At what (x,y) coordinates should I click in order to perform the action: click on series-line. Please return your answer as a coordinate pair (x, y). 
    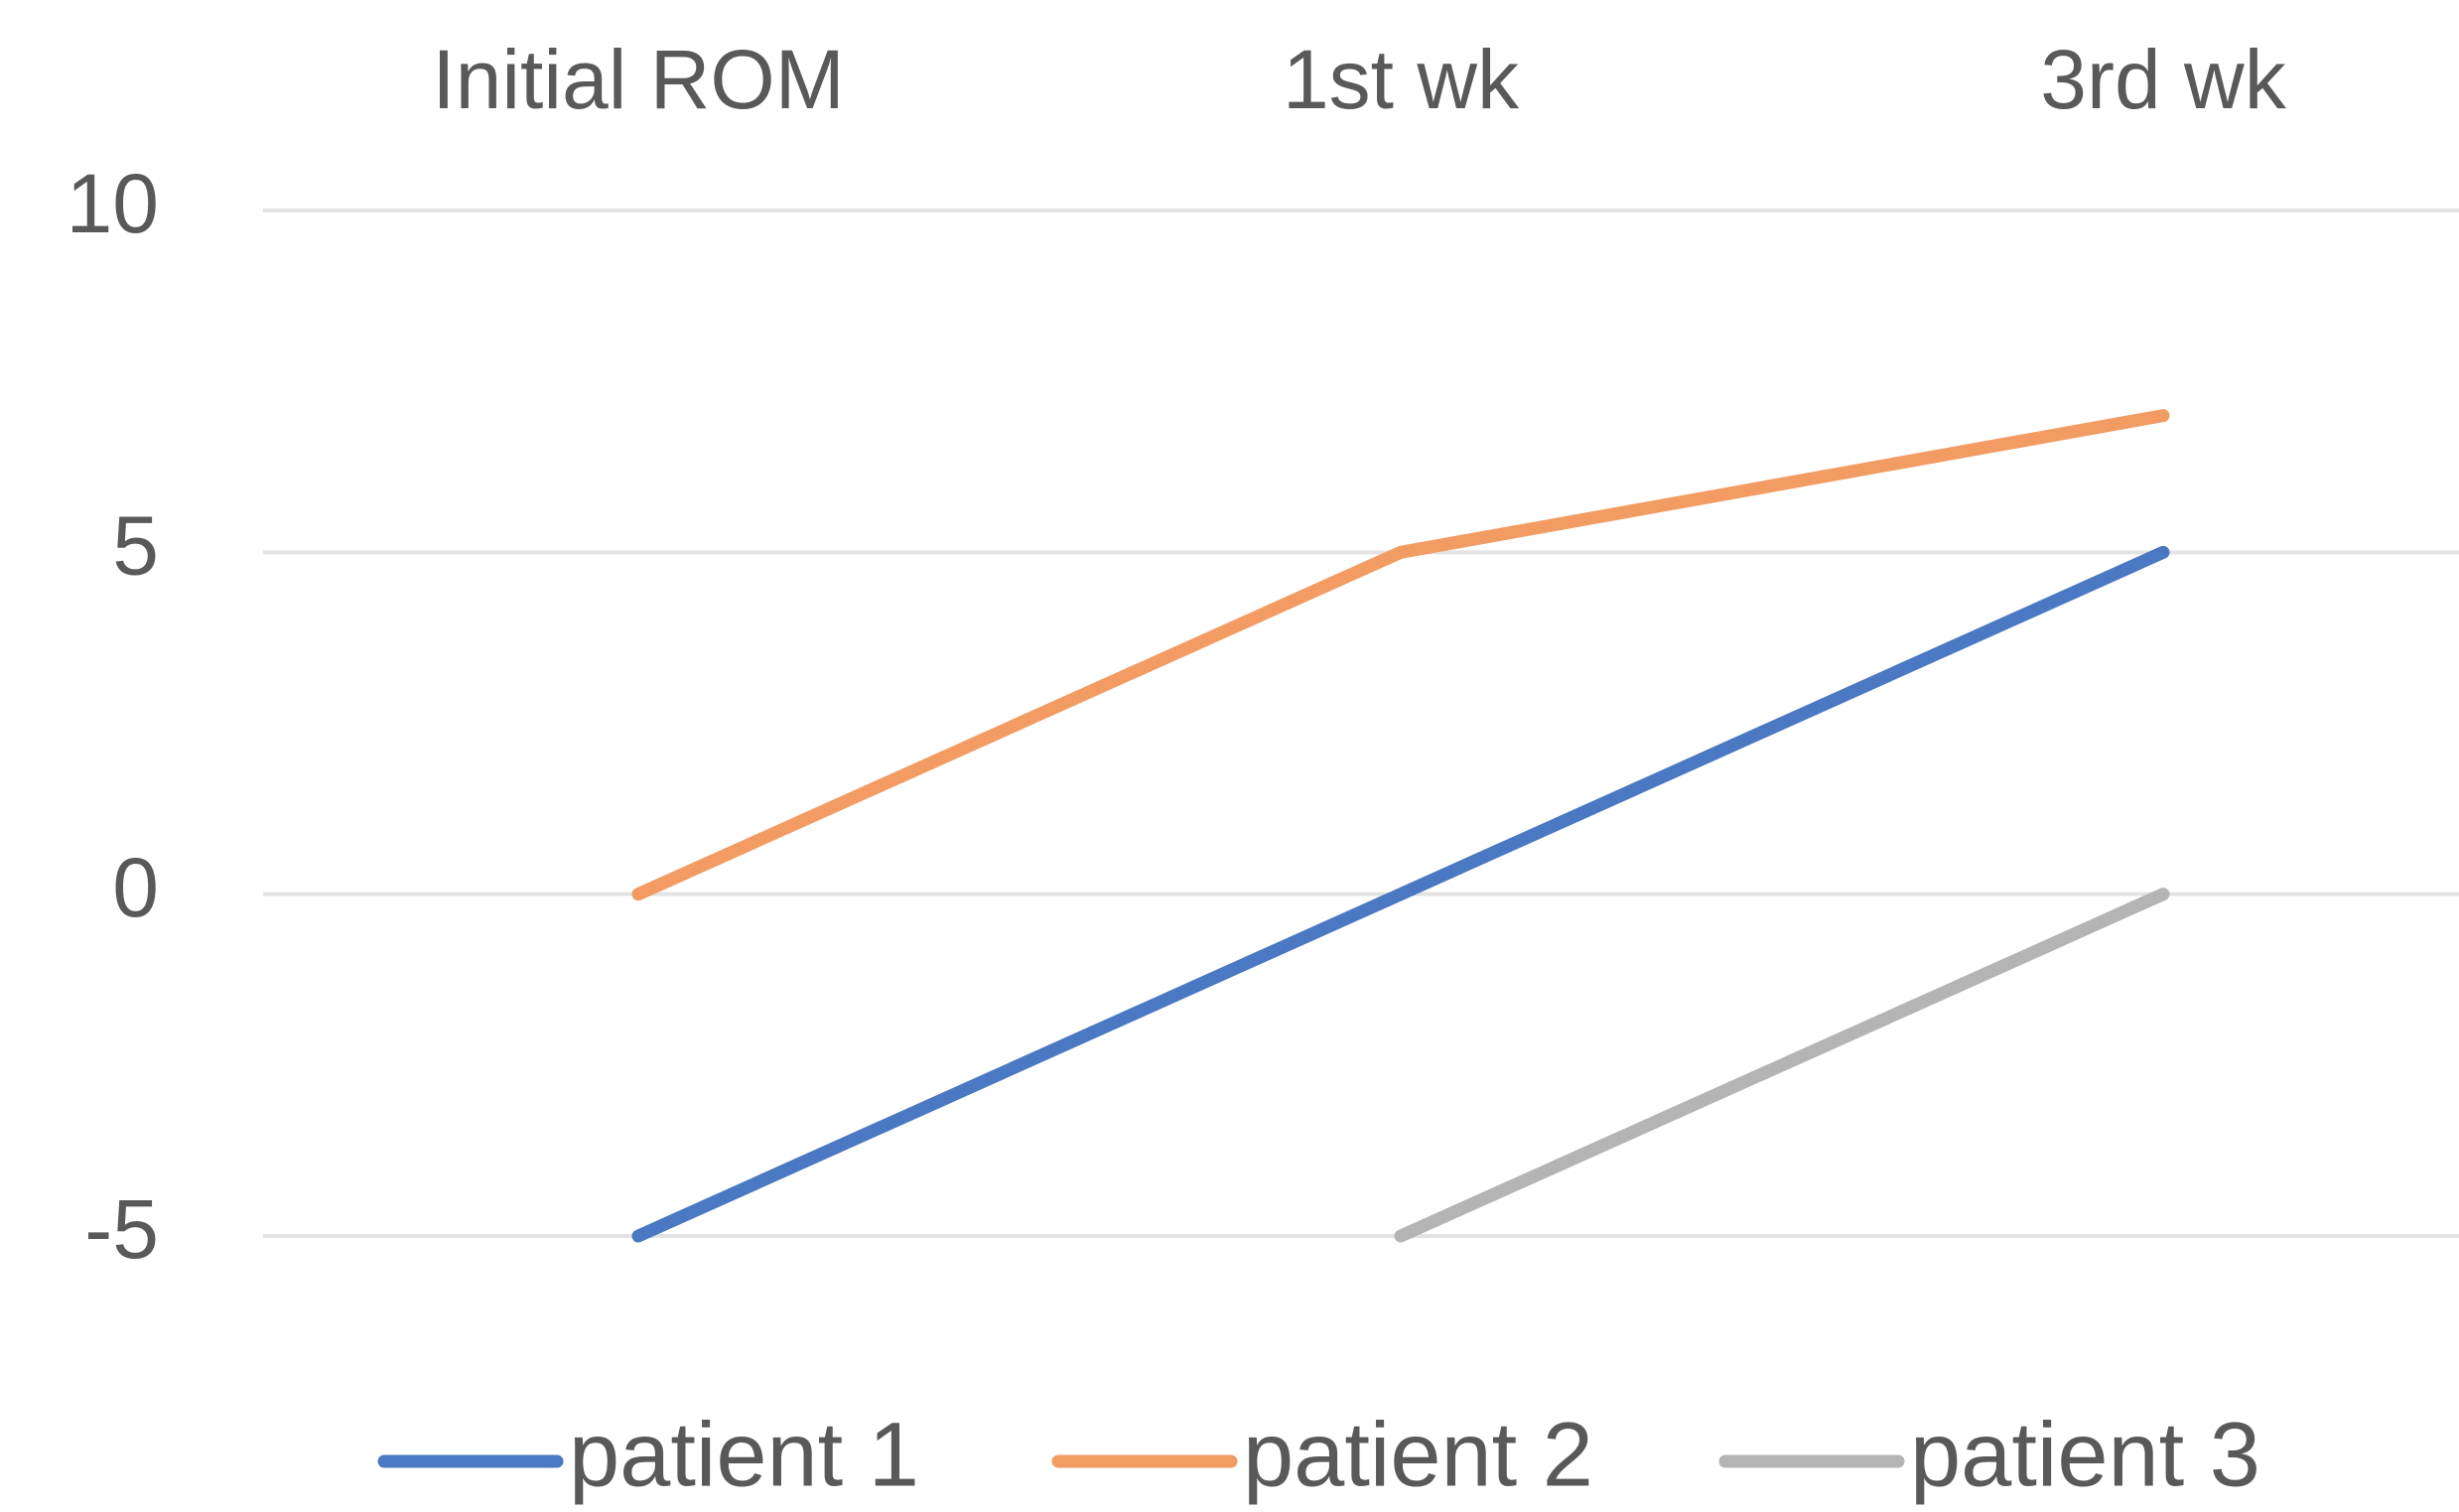
    Looking at the image, I should click on (1782, 1065).